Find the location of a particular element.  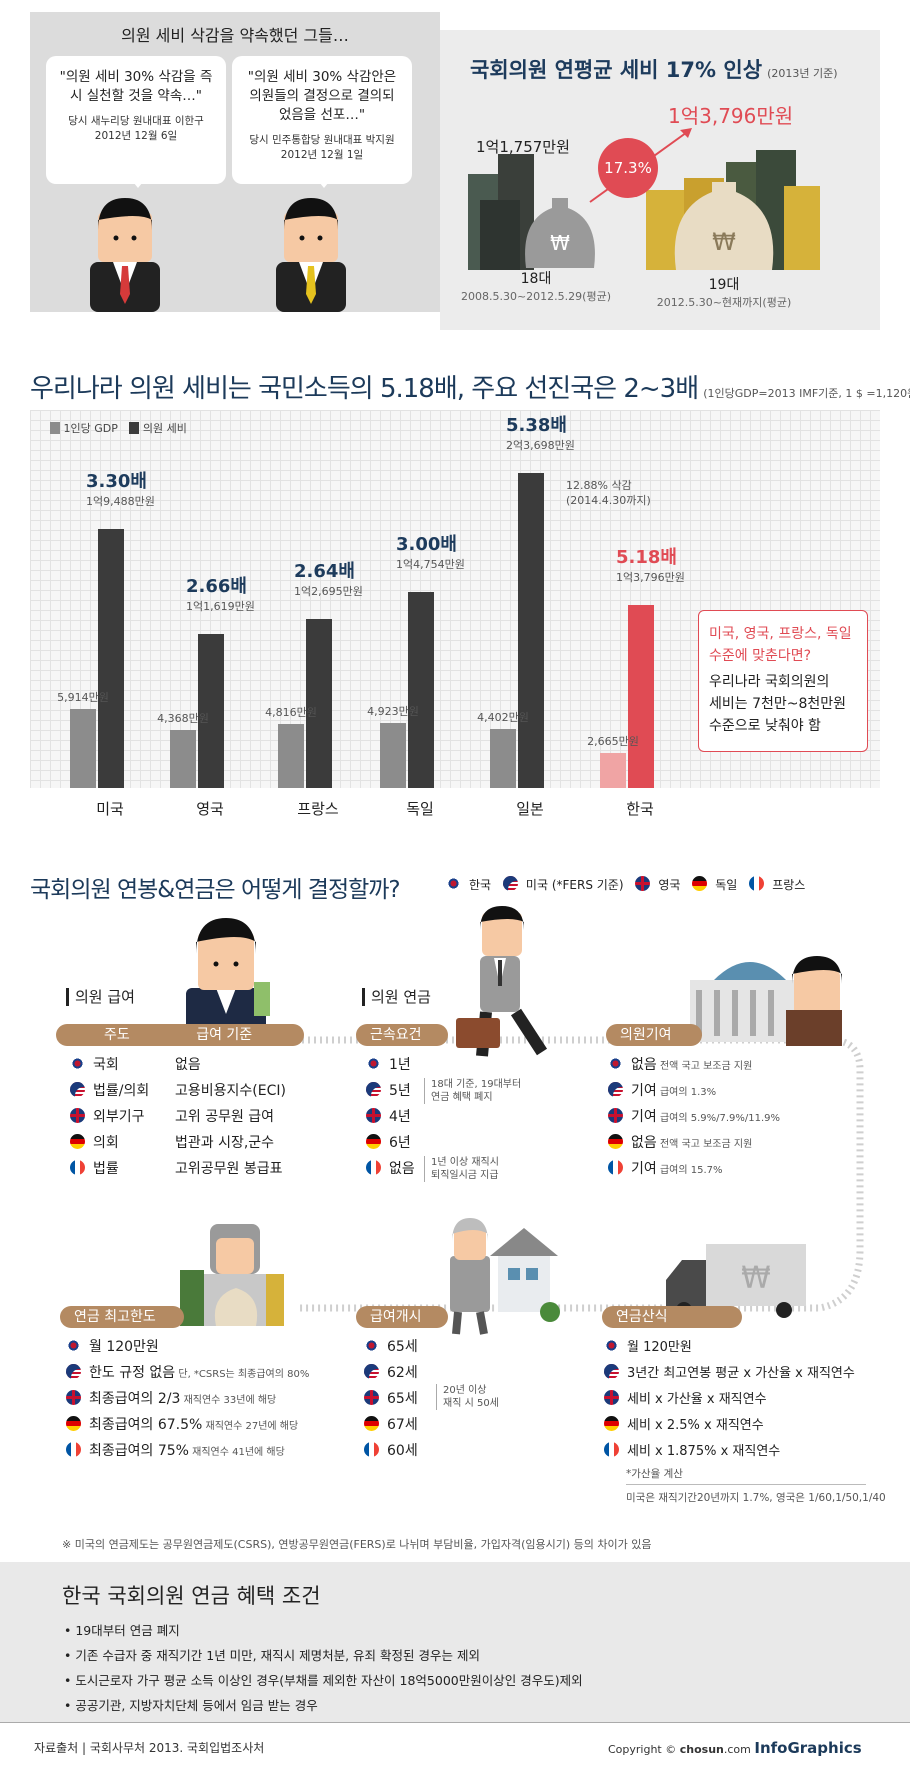

tenure-note-fr-line2: 퇴직일시금 지급 is located at coordinates (465, 1175).